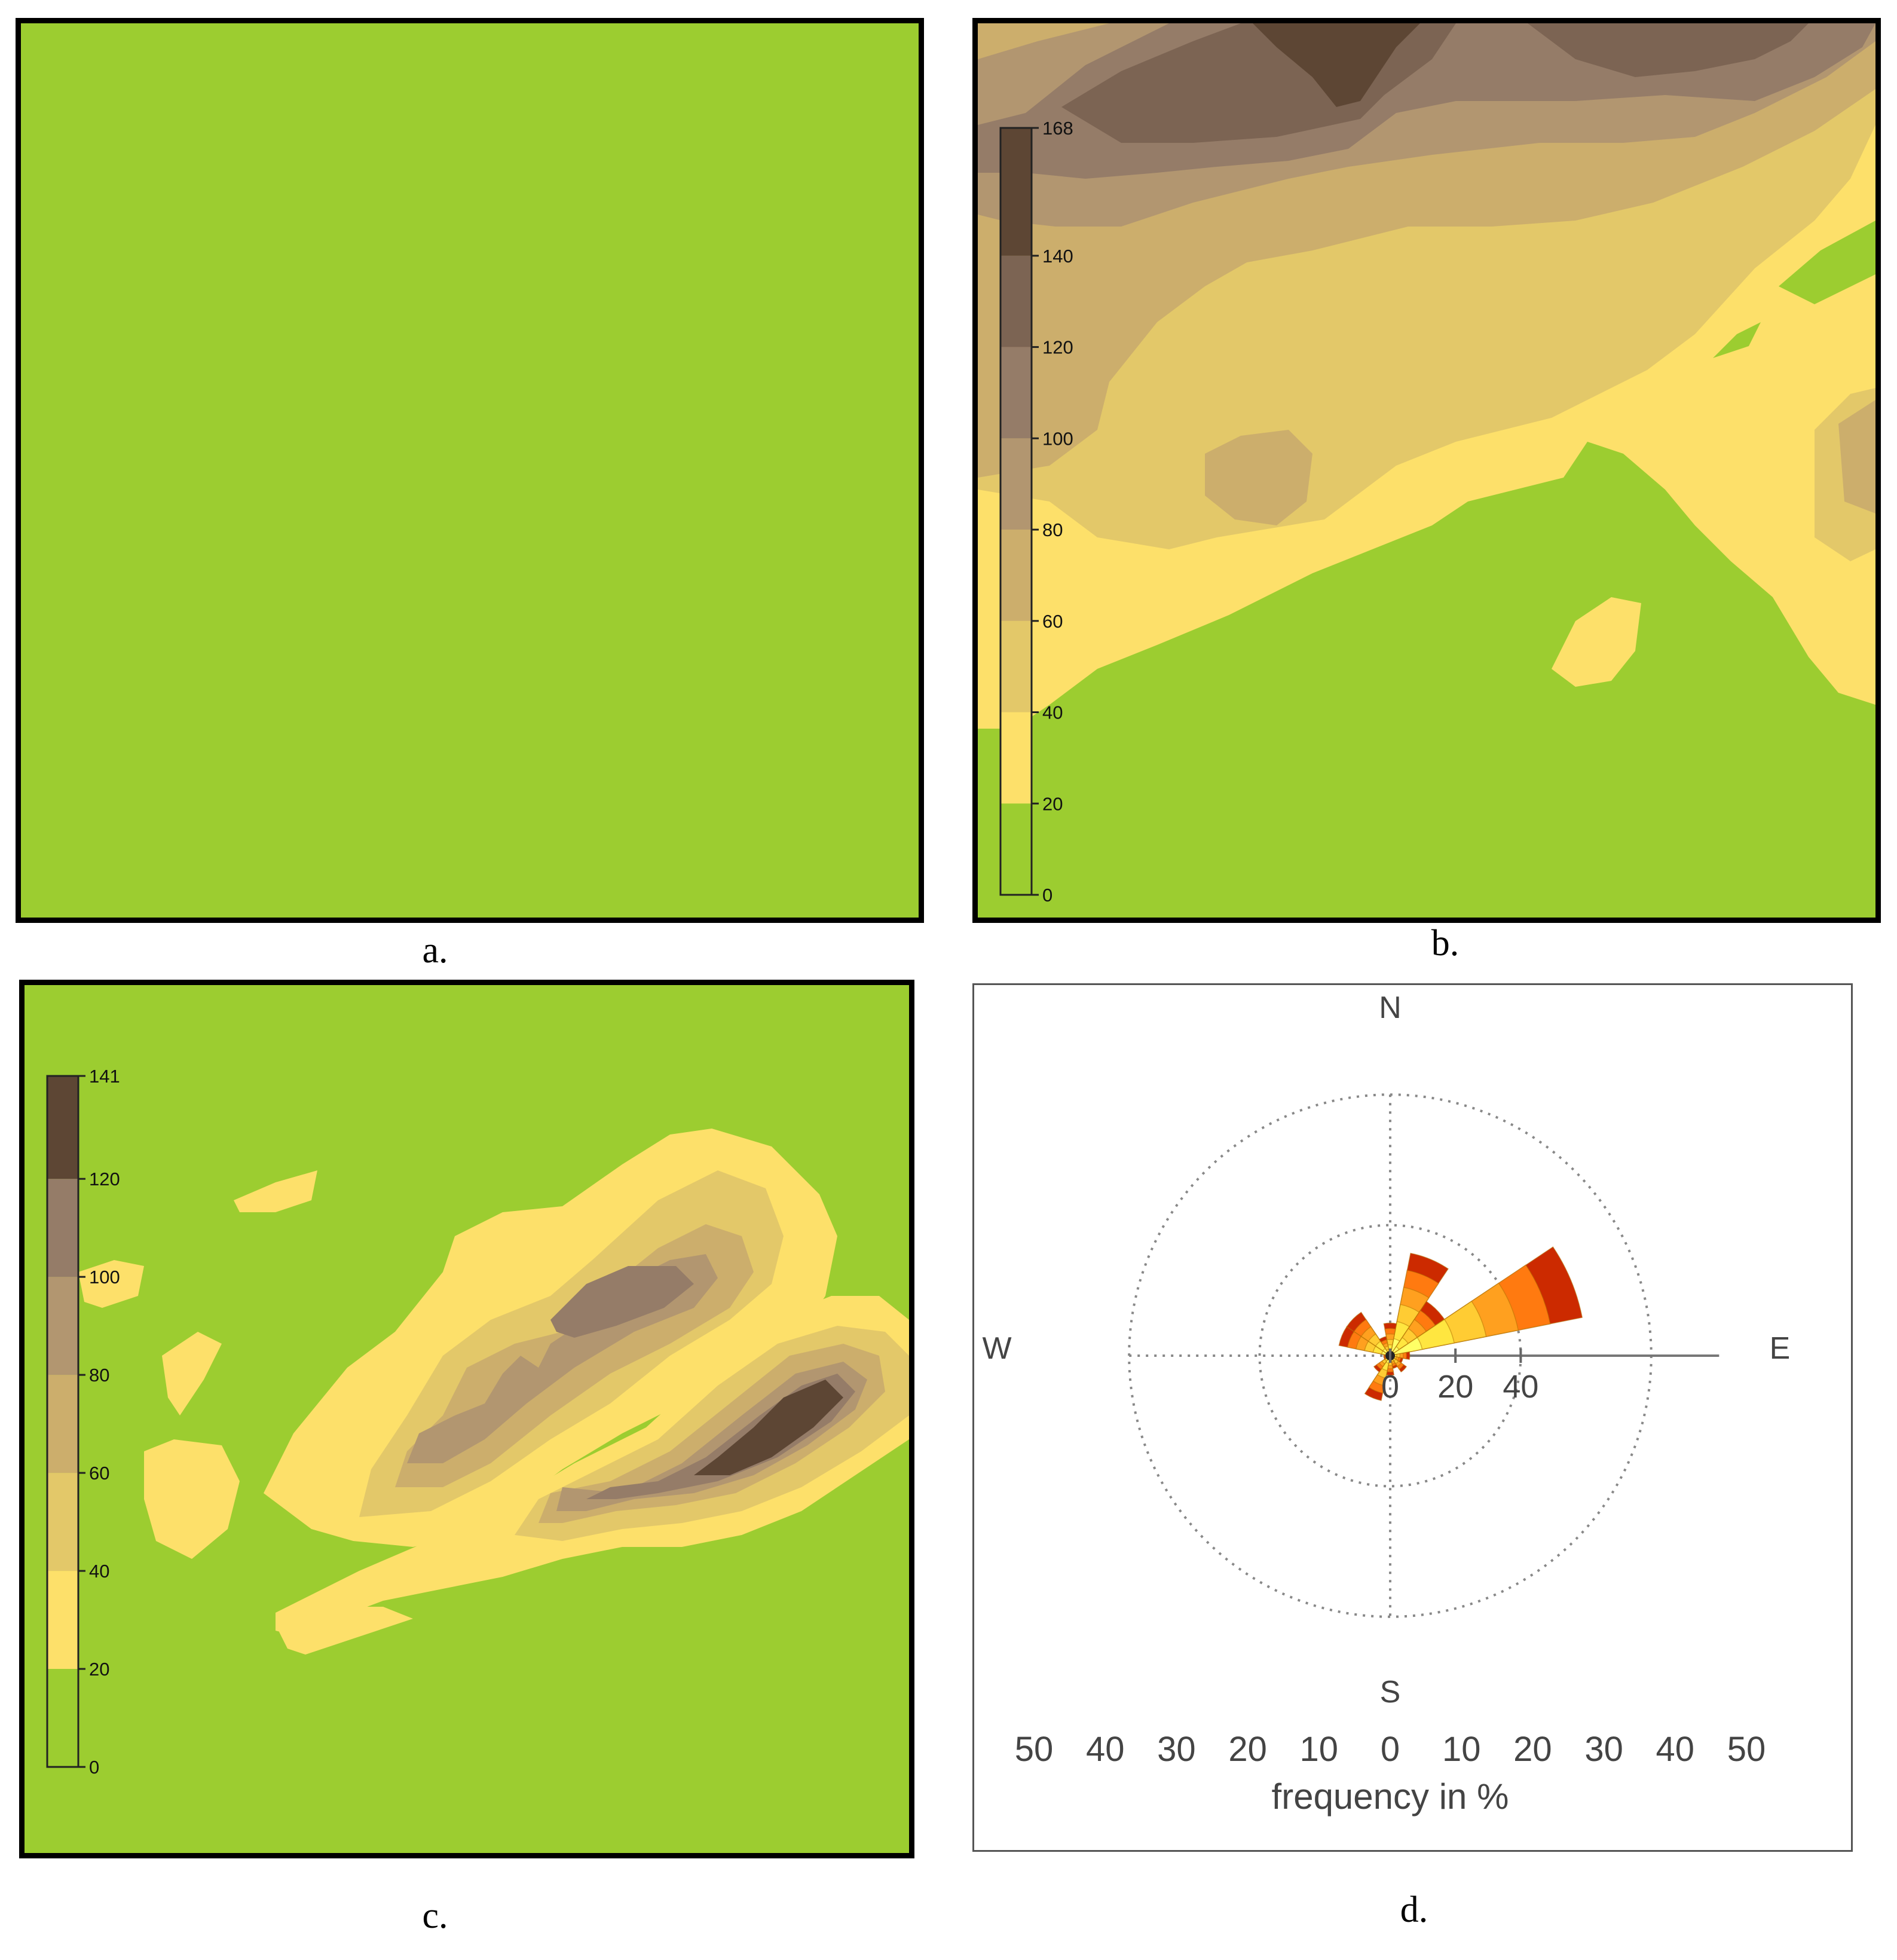 The width and height of the screenshot is (1897, 1960). What do you see at coordinates (435, 1916) in the screenshot?
I see `caption-c: c.` at bounding box center [435, 1916].